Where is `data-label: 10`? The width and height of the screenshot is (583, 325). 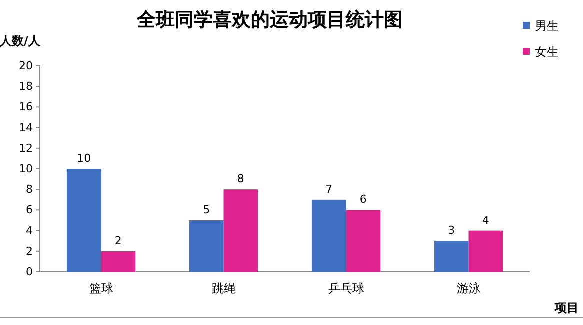
data-label: 10 is located at coordinates (84, 158).